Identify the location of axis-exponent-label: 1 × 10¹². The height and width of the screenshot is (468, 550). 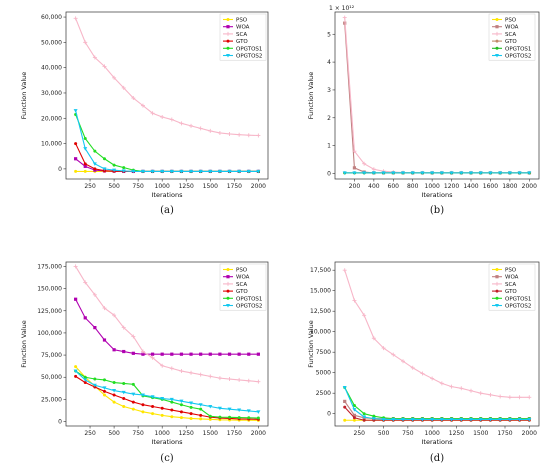
(342, 8).